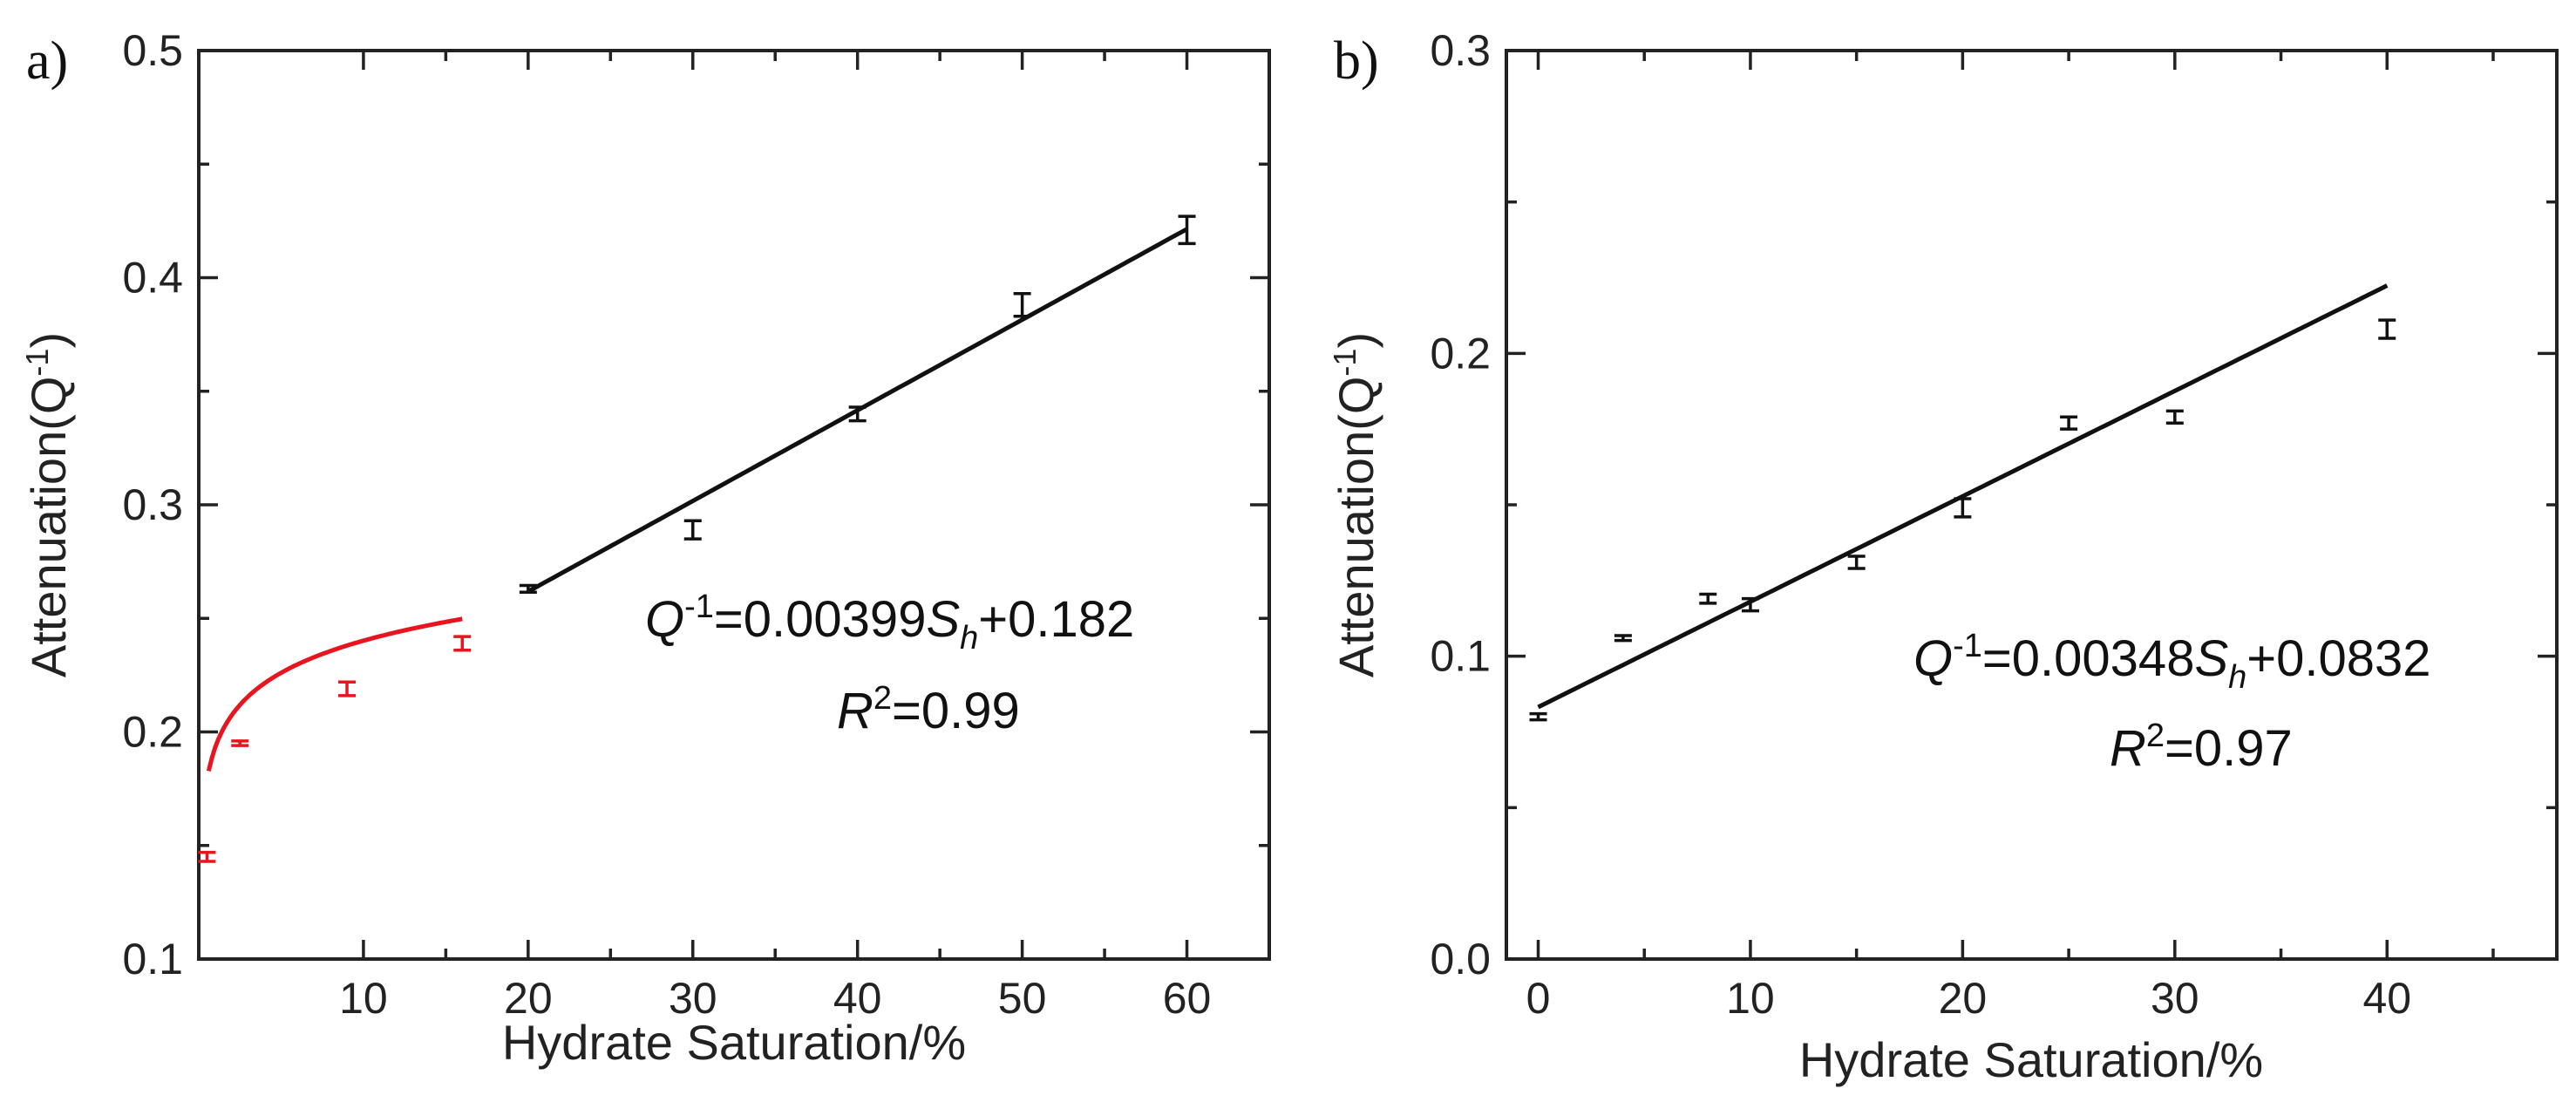 This screenshot has width=2576, height=1109. I want to click on panel-a-x-tick-label: 30, so click(693, 998).